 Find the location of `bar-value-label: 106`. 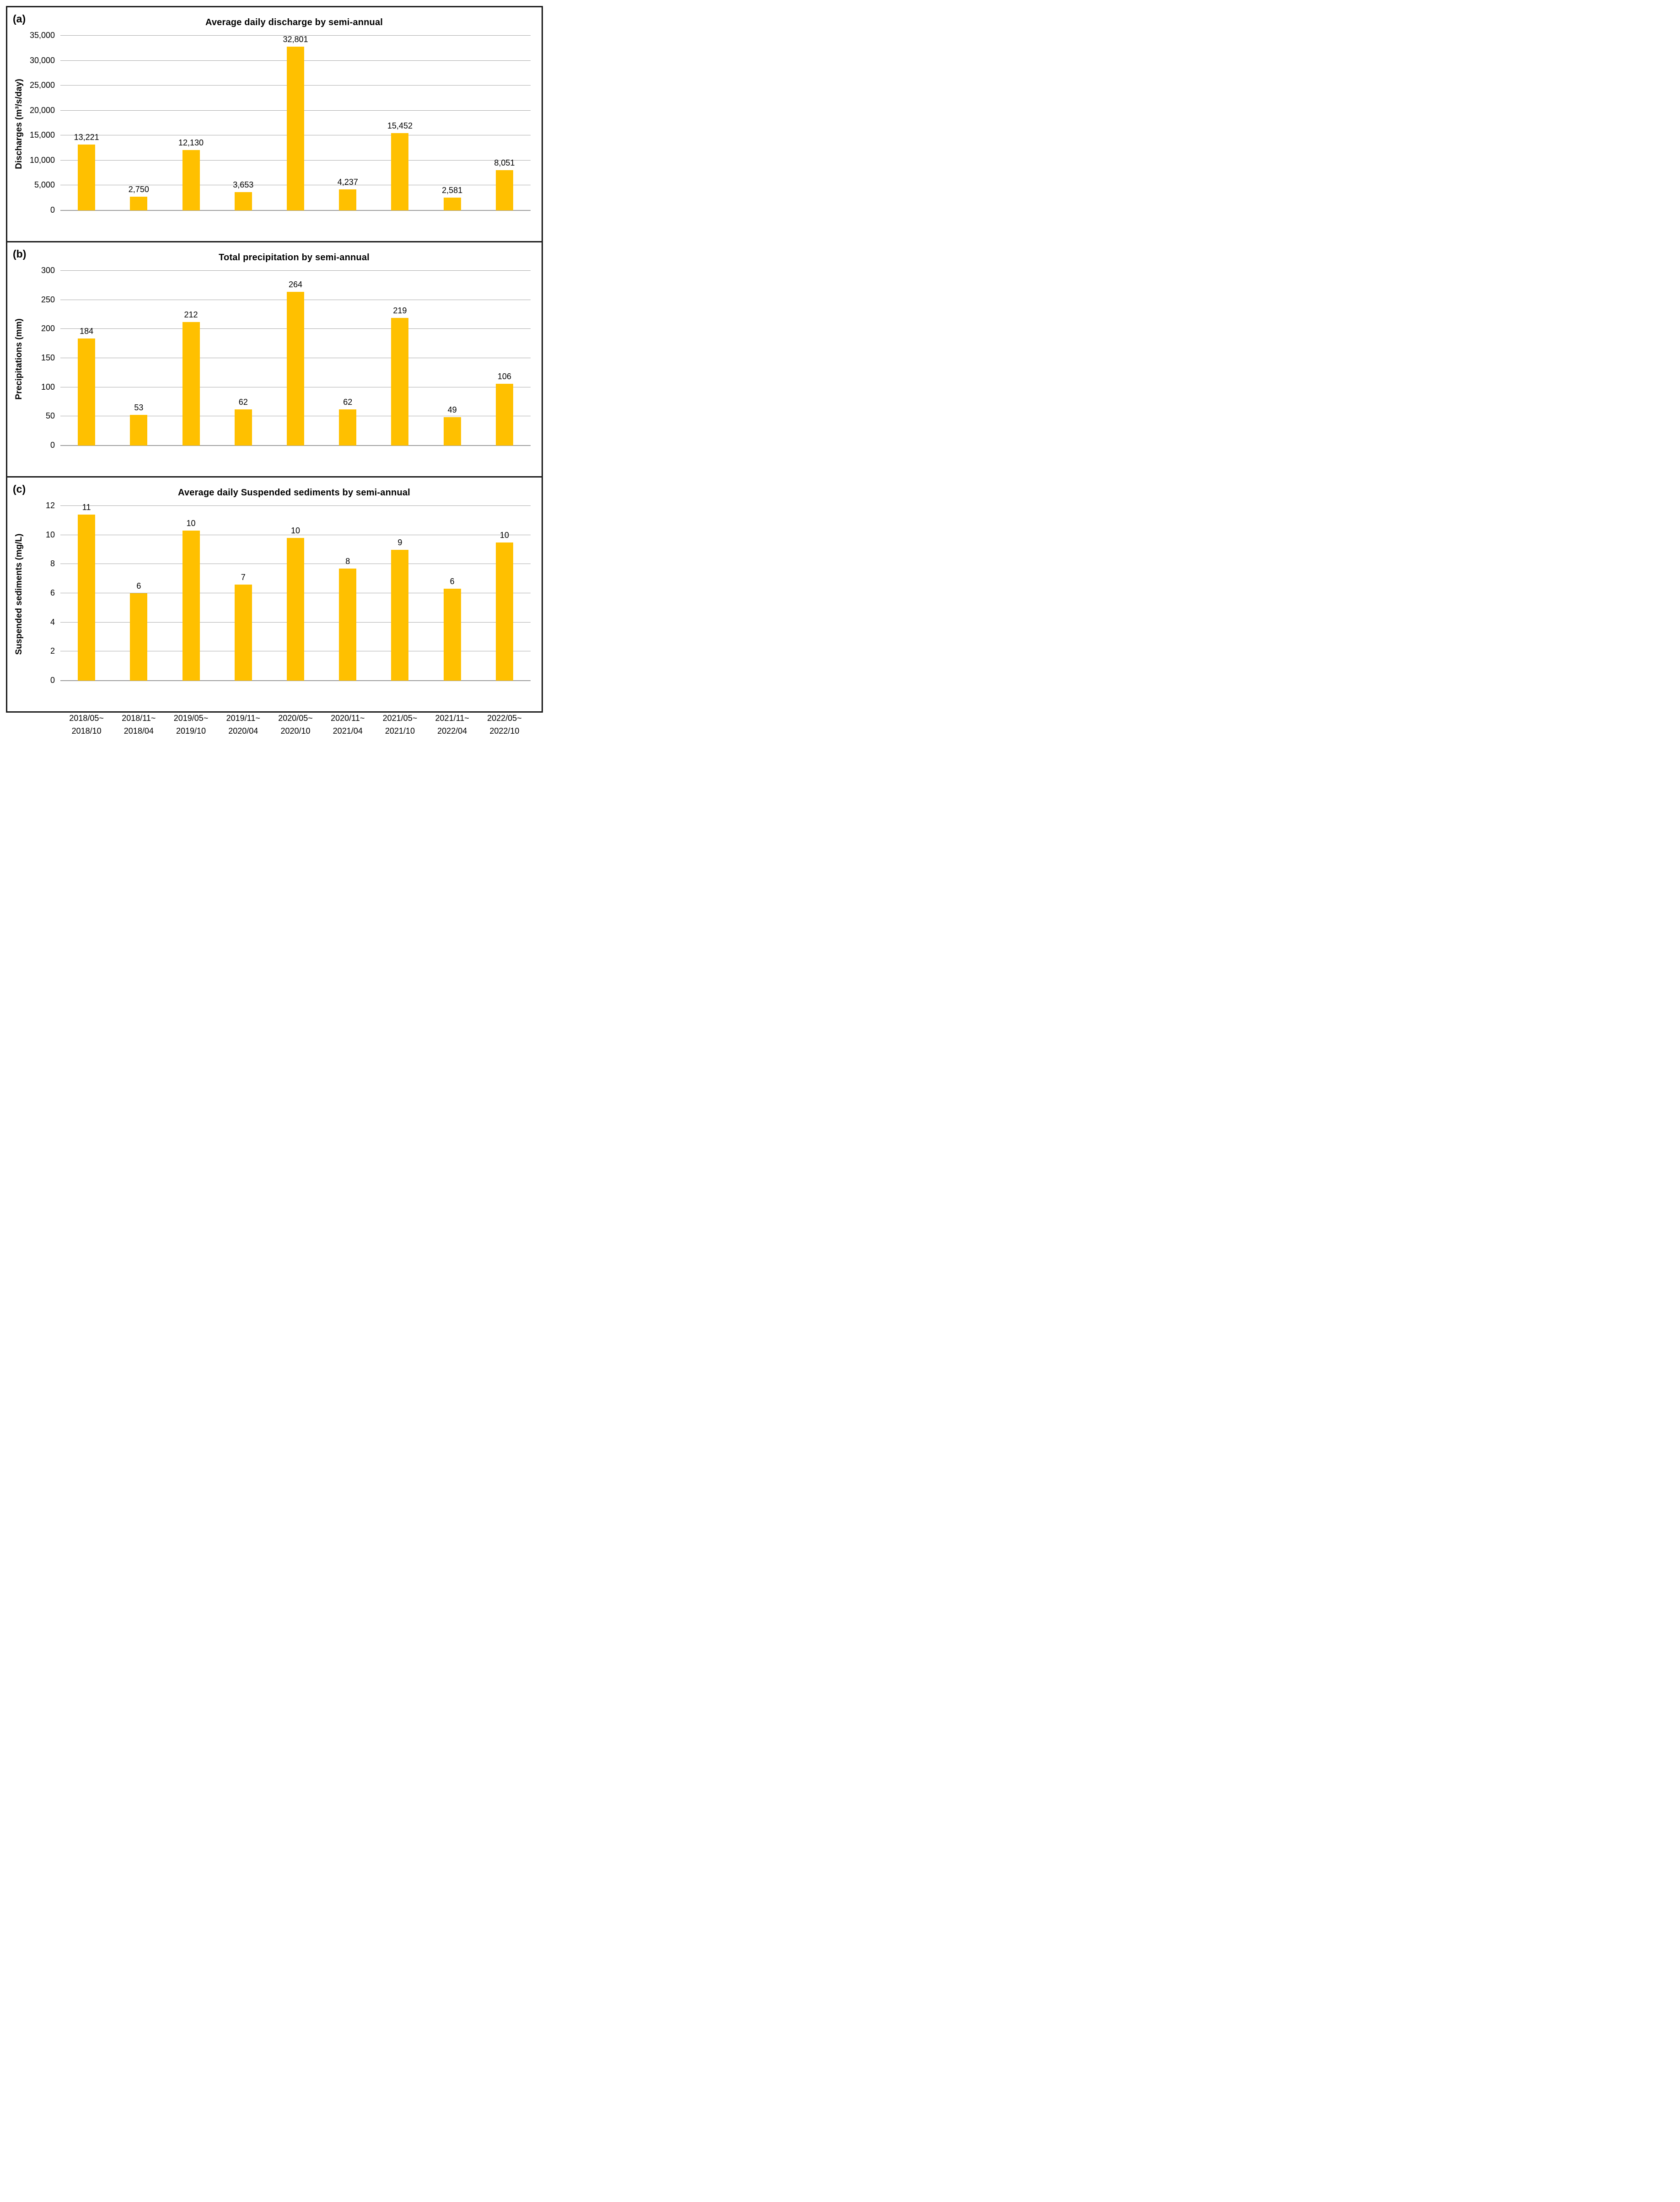

bar-value-label: 106 is located at coordinates (504, 376).